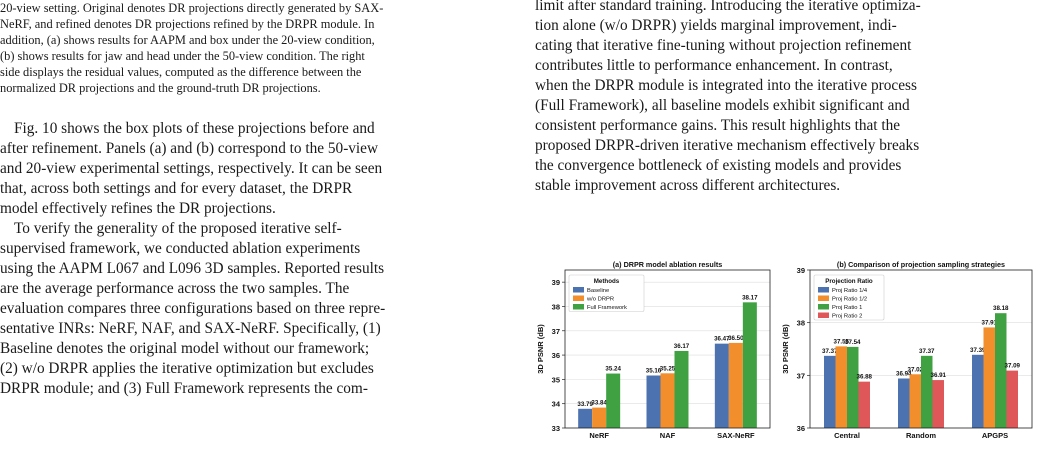  Describe the element at coordinates (1013, 366) in the screenshot. I see `bar-value-label: 37.09` at that location.